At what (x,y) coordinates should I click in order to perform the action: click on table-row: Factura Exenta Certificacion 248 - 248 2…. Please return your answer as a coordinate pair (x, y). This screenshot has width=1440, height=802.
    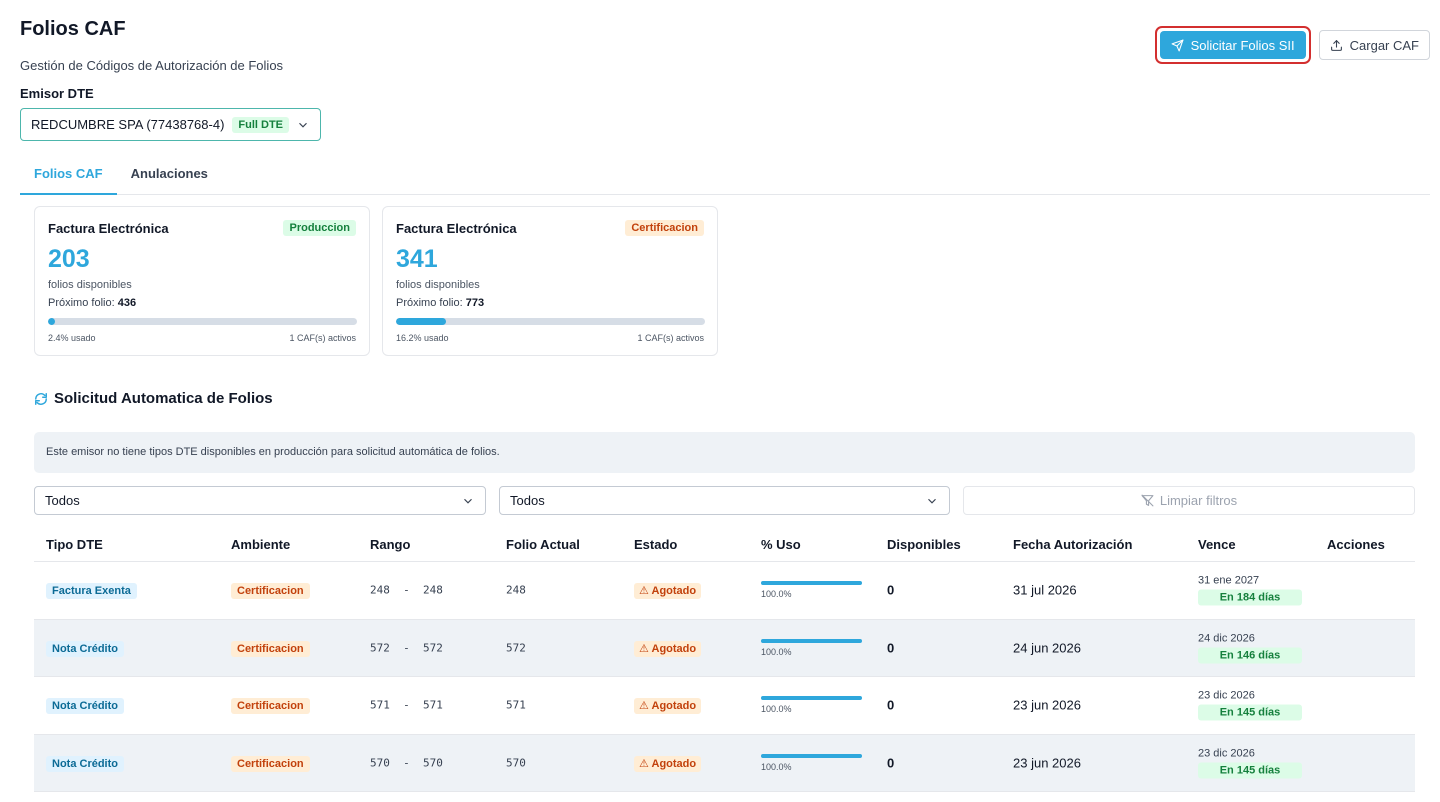
    Looking at the image, I should click on (724, 591).